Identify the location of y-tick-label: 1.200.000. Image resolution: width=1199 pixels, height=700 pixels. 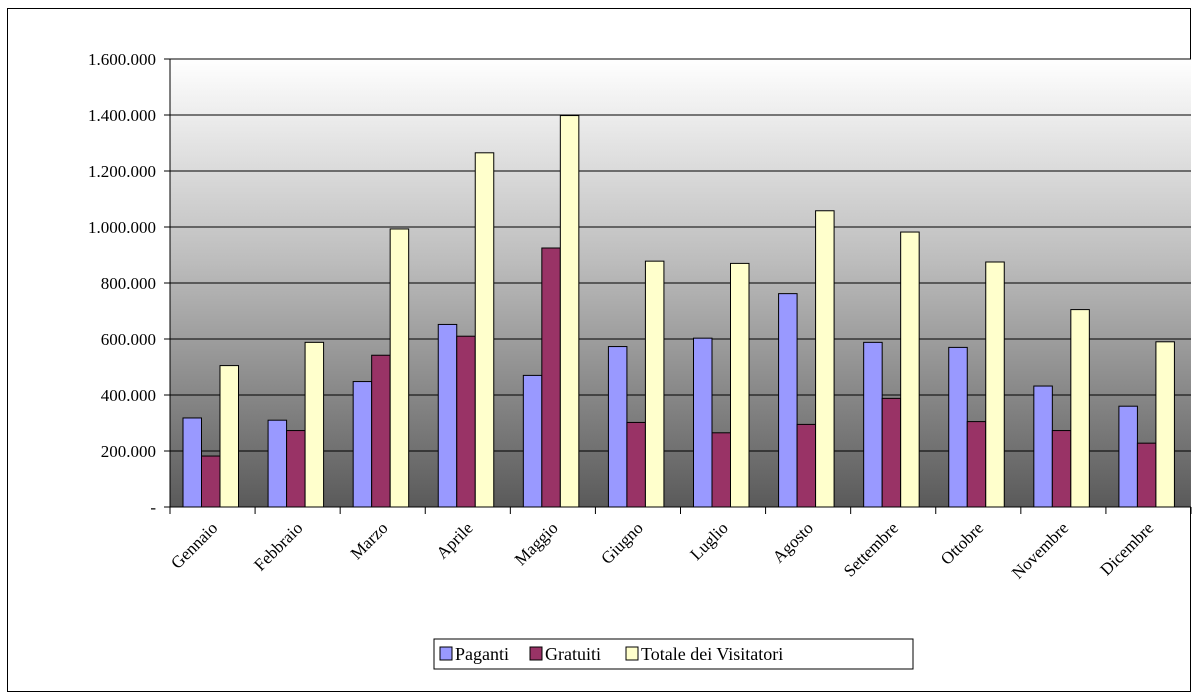
(122, 171).